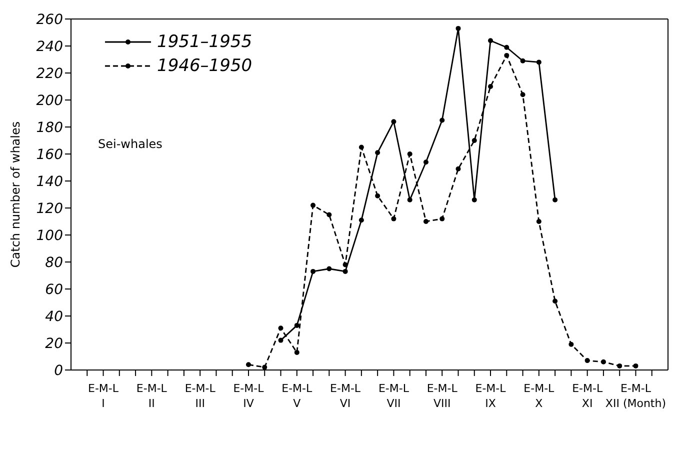  What do you see at coordinates (394, 396) in the screenshot?
I see `x-tick-label: E-M-L VII` at bounding box center [394, 396].